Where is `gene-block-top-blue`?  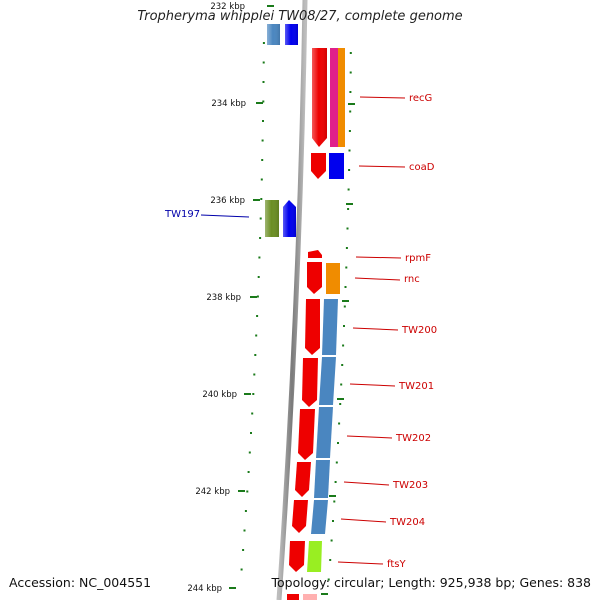 gene-block-top-blue is located at coordinates (291, 34).